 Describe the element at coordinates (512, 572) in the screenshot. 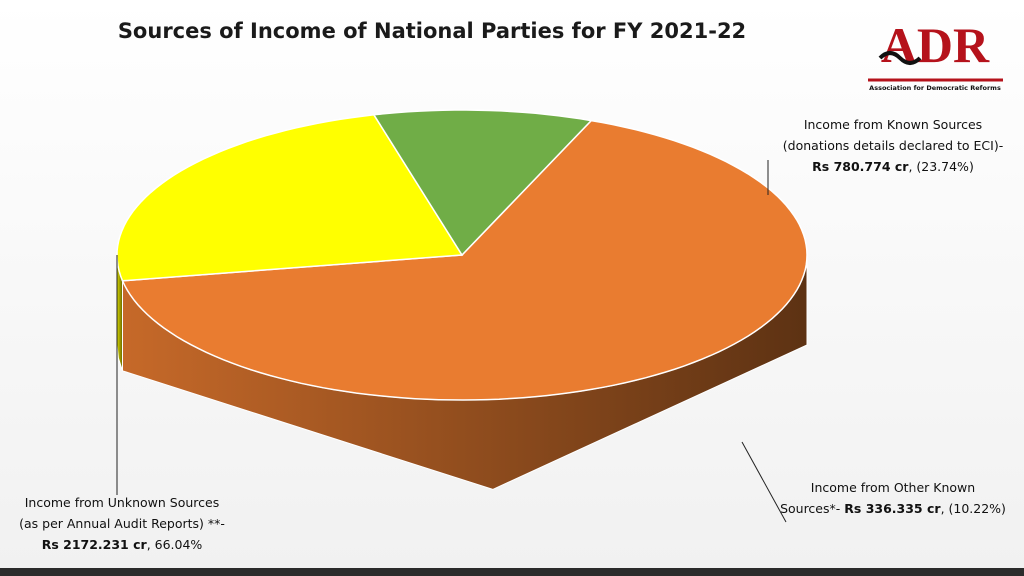

I see `bottom-strip` at that location.